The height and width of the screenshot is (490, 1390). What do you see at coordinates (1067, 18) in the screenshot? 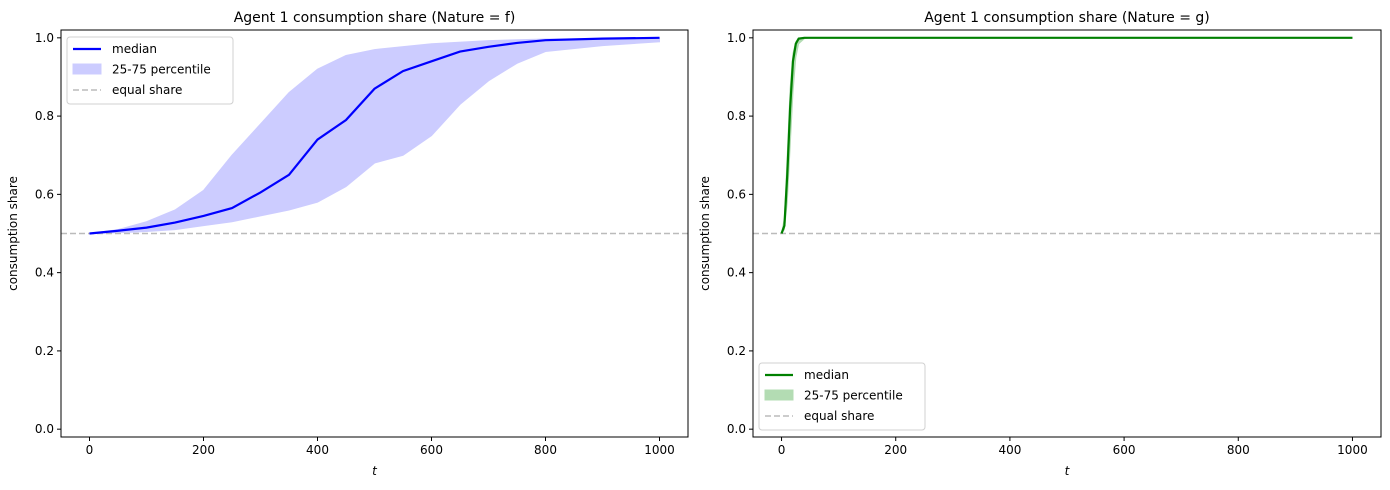
I see `chart-title: Agent 1 consumption share (Nature = g)` at bounding box center [1067, 18].